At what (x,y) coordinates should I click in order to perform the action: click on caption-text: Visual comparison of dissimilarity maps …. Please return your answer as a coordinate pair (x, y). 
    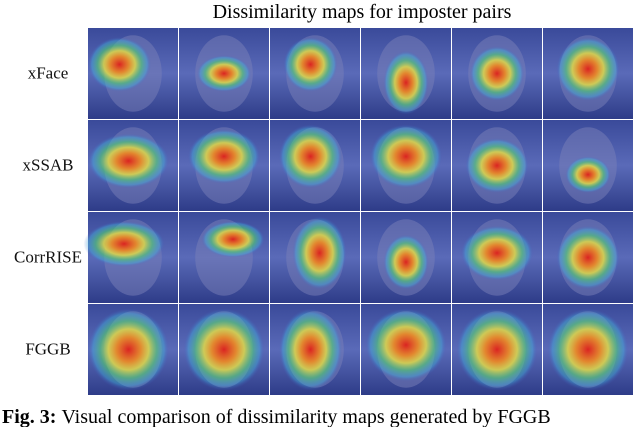
    Looking at the image, I should click on (305, 416).